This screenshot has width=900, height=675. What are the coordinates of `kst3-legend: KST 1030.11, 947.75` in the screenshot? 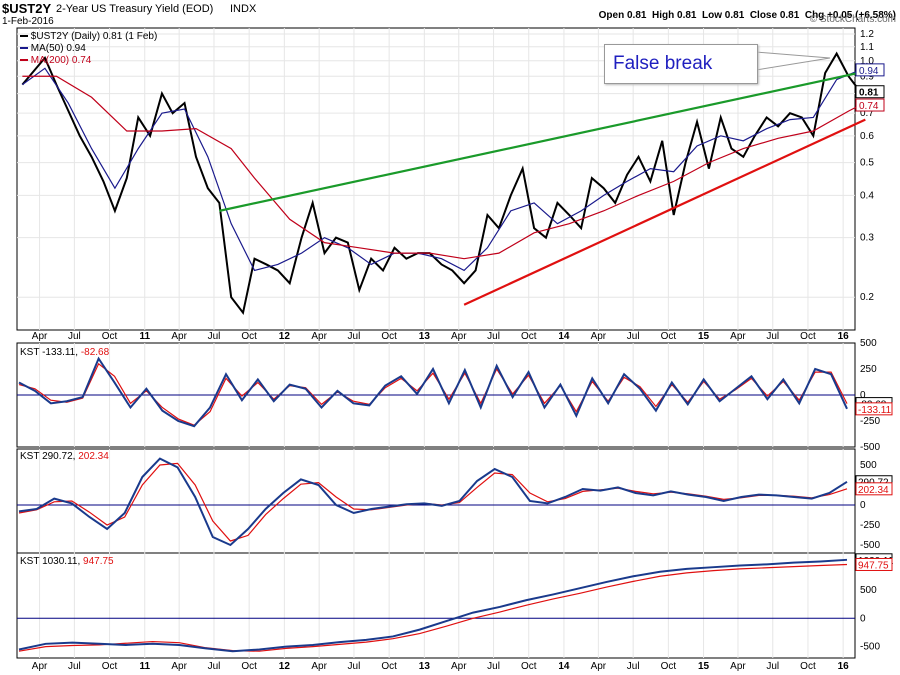 It's located at (67, 561).